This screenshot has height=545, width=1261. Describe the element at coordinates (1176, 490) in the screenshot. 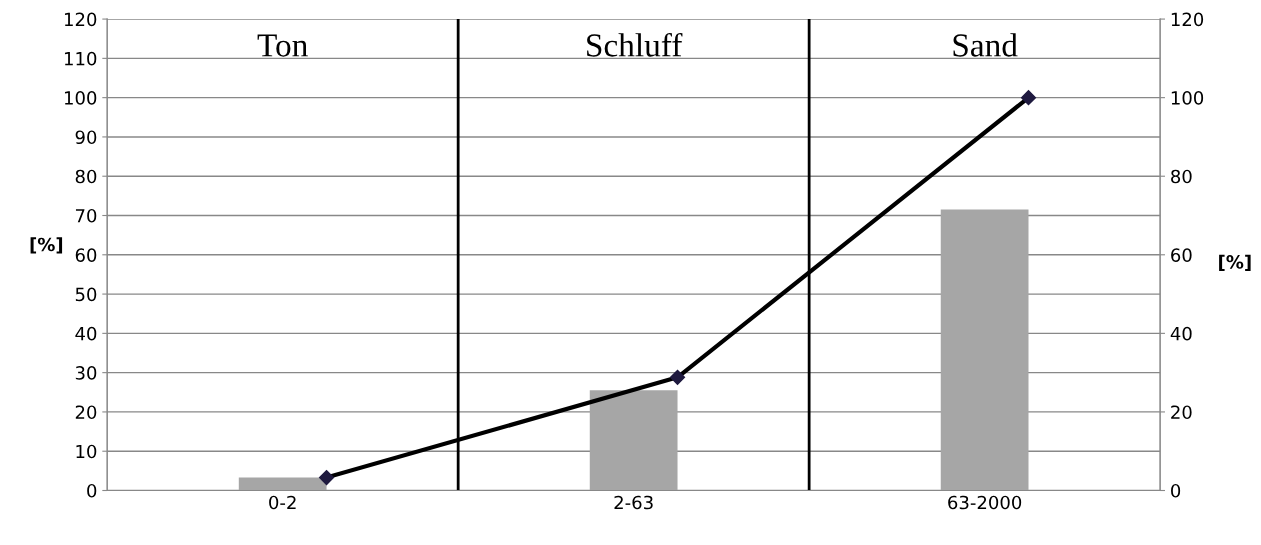

I see `y2-tick-label: 0` at that location.